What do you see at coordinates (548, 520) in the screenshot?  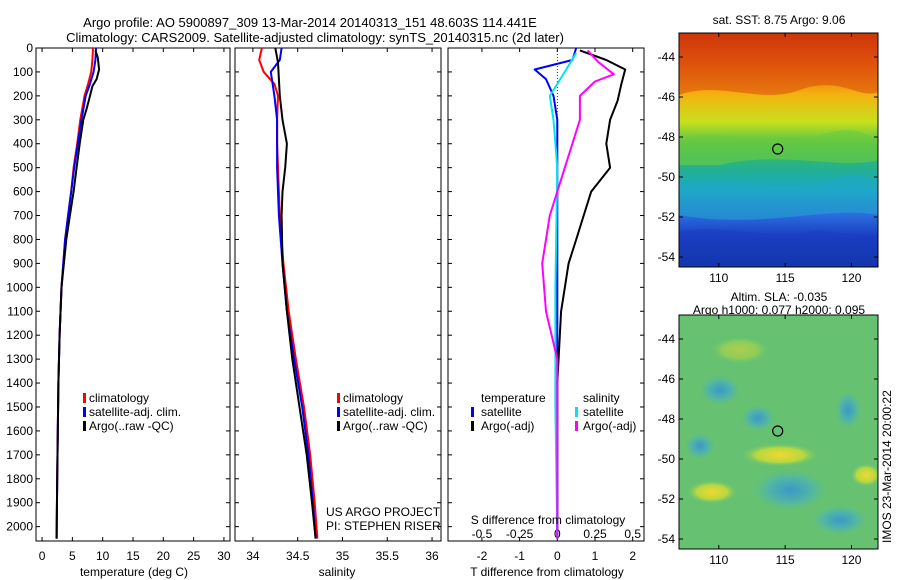 I see `s-difference-label: S difference from climatology` at bounding box center [548, 520].